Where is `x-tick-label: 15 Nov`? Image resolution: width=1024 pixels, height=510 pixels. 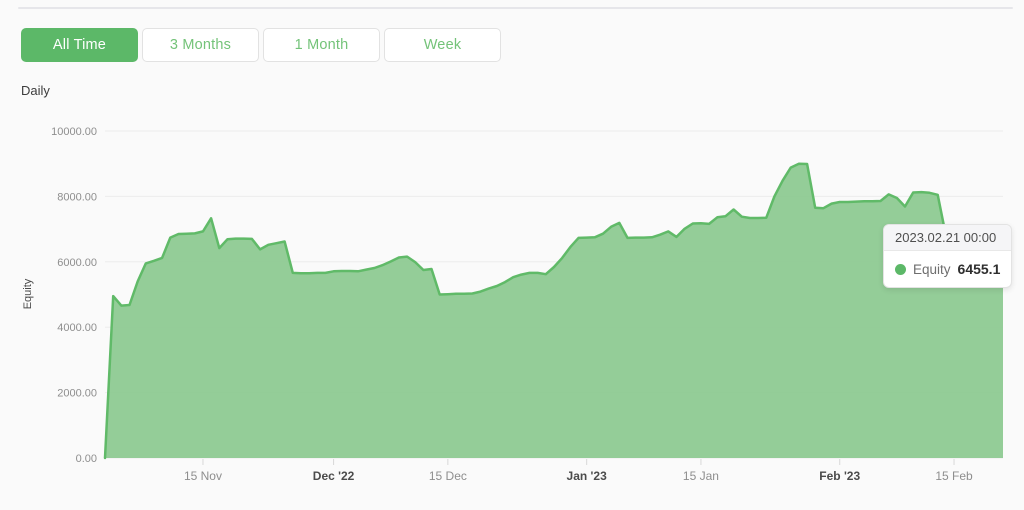 x-tick-label: 15 Nov is located at coordinates (203, 476).